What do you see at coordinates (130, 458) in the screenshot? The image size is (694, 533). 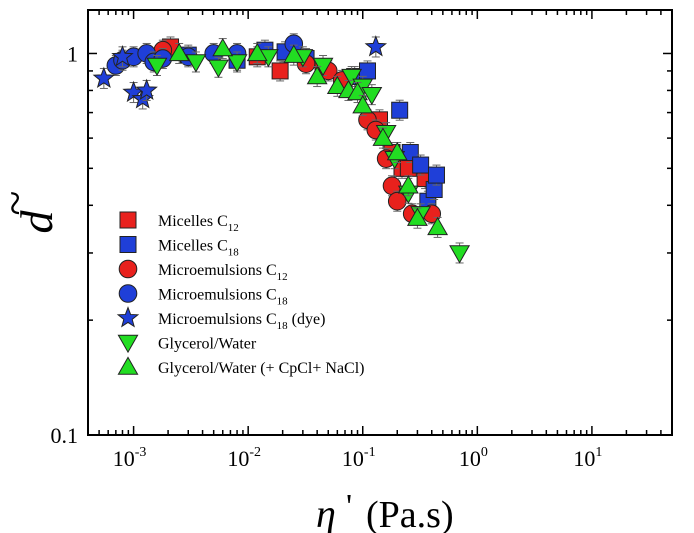 I see `x-tick-label: 10⁻³` at bounding box center [130, 458].